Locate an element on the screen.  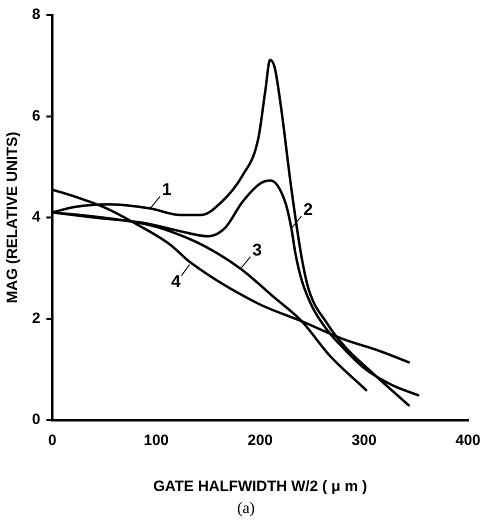
y-tick-label: 2 is located at coordinates (36, 318).